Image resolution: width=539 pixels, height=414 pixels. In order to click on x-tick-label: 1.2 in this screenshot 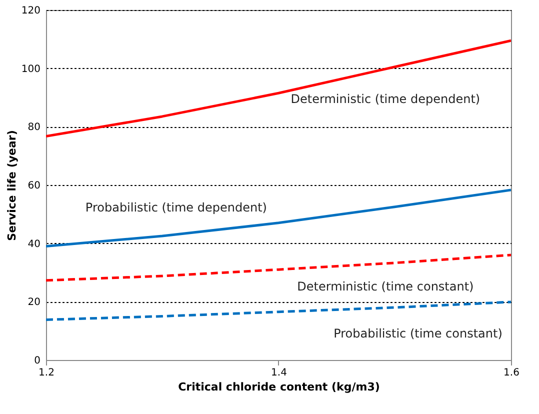, I will do `click(46, 373)`.